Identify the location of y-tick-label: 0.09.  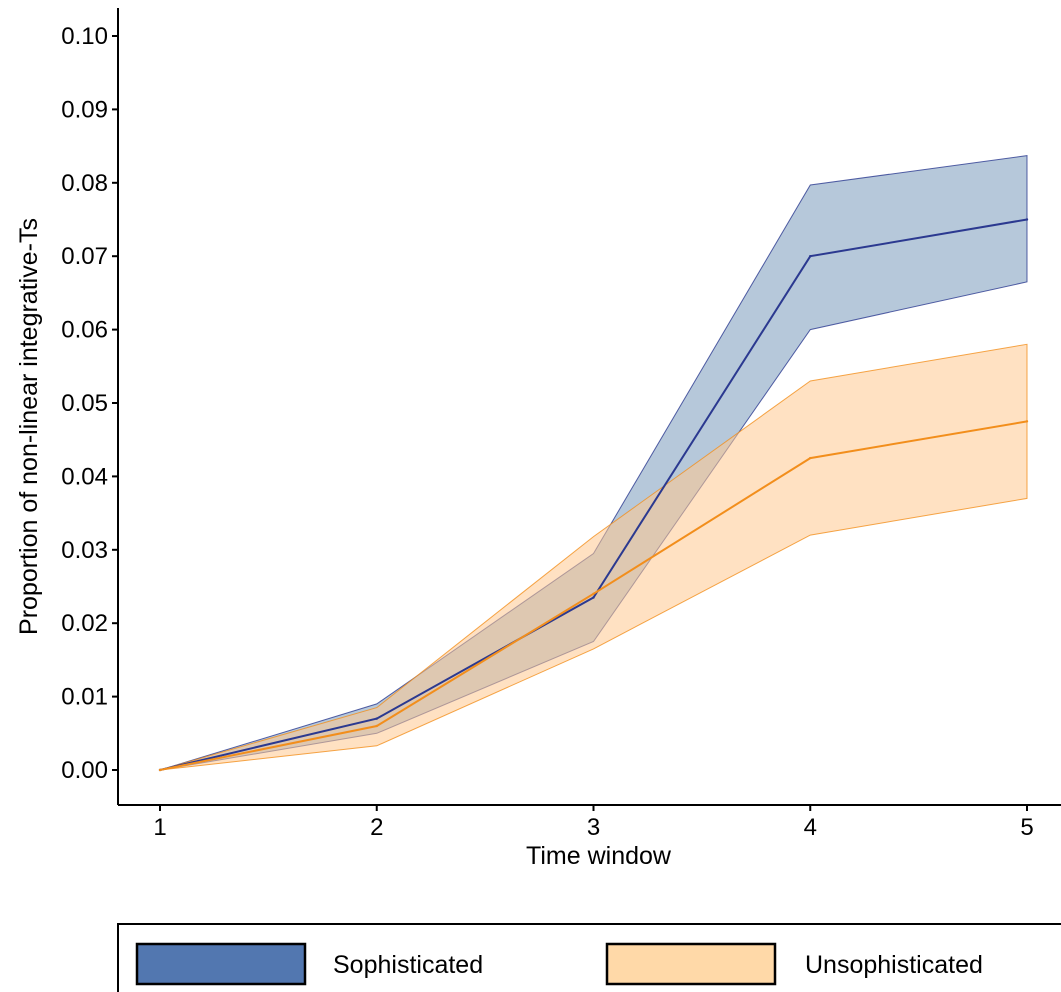
(84, 109).